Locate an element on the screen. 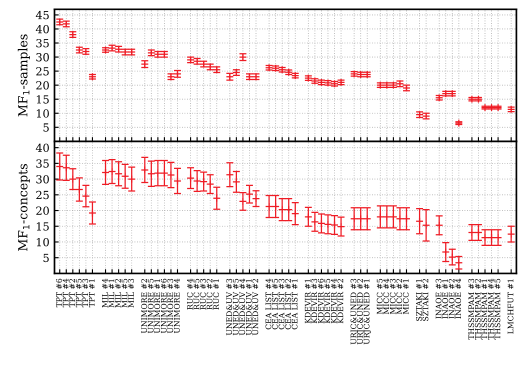 The height and width of the screenshot is (372, 519). y-axis-title: MF$_{1}$-samples is located at coordinates (24, 75).